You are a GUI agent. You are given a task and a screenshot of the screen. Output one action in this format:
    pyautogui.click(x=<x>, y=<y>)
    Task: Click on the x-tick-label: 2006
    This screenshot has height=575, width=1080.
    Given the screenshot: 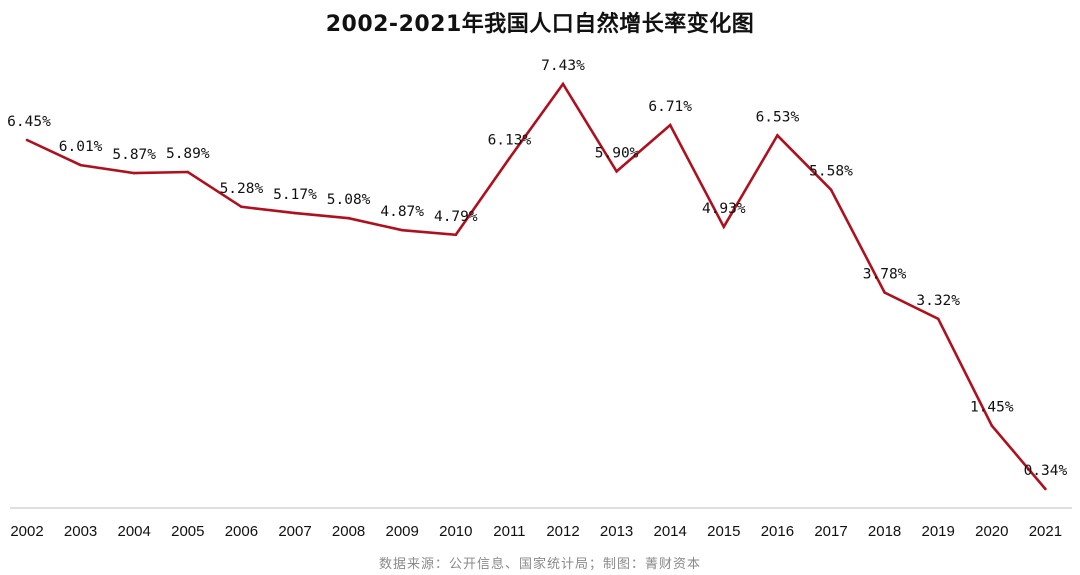 What is the action you would take?
    pyautogui.click(x=241, y=531)
    